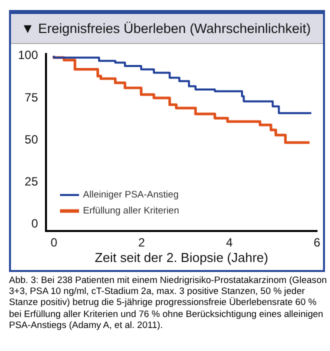 The width and height of the screenshot is (330, 351). I want to click on legend-label: Erfüllung aller Kriterien, so click(131, 211).